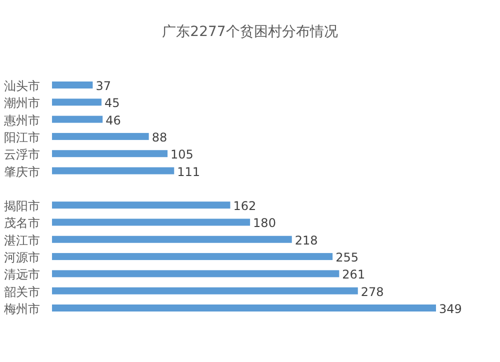 This screenshot has height=362, width=500. I want to click on data-label: 162, so click(244, 206).